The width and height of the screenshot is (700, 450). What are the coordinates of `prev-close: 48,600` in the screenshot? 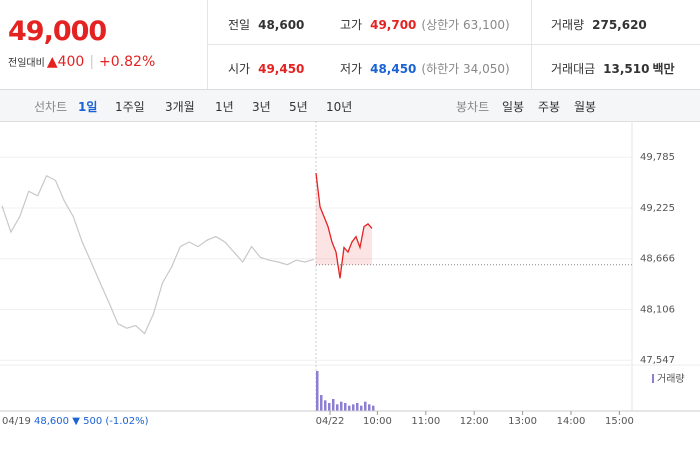 It's located at (51, 421).